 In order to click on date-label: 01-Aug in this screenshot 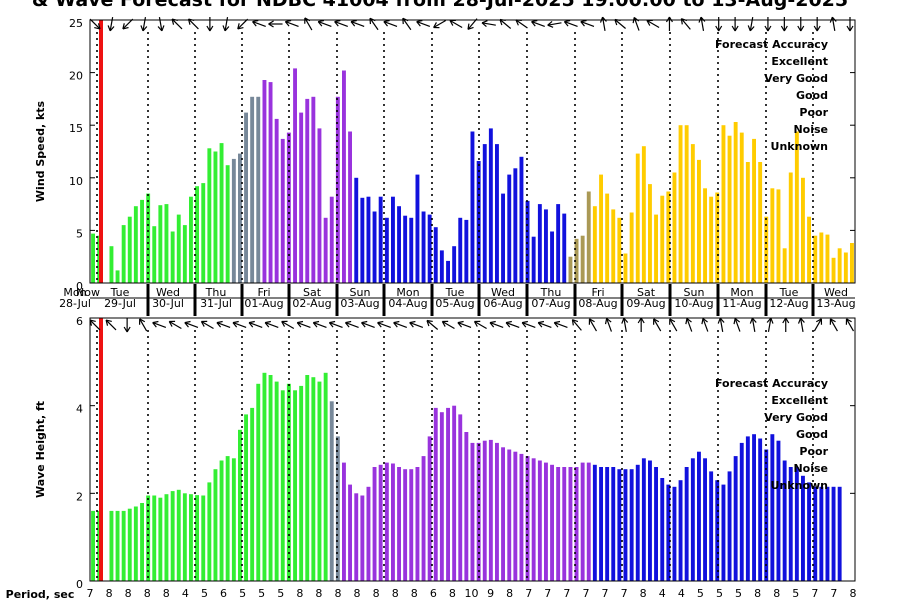, I will do `click(263, 303)`.